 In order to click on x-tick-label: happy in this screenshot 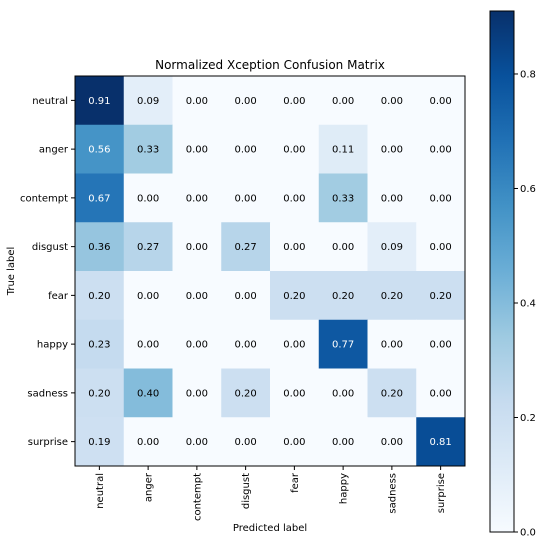, I will do `click(344, 488)`.